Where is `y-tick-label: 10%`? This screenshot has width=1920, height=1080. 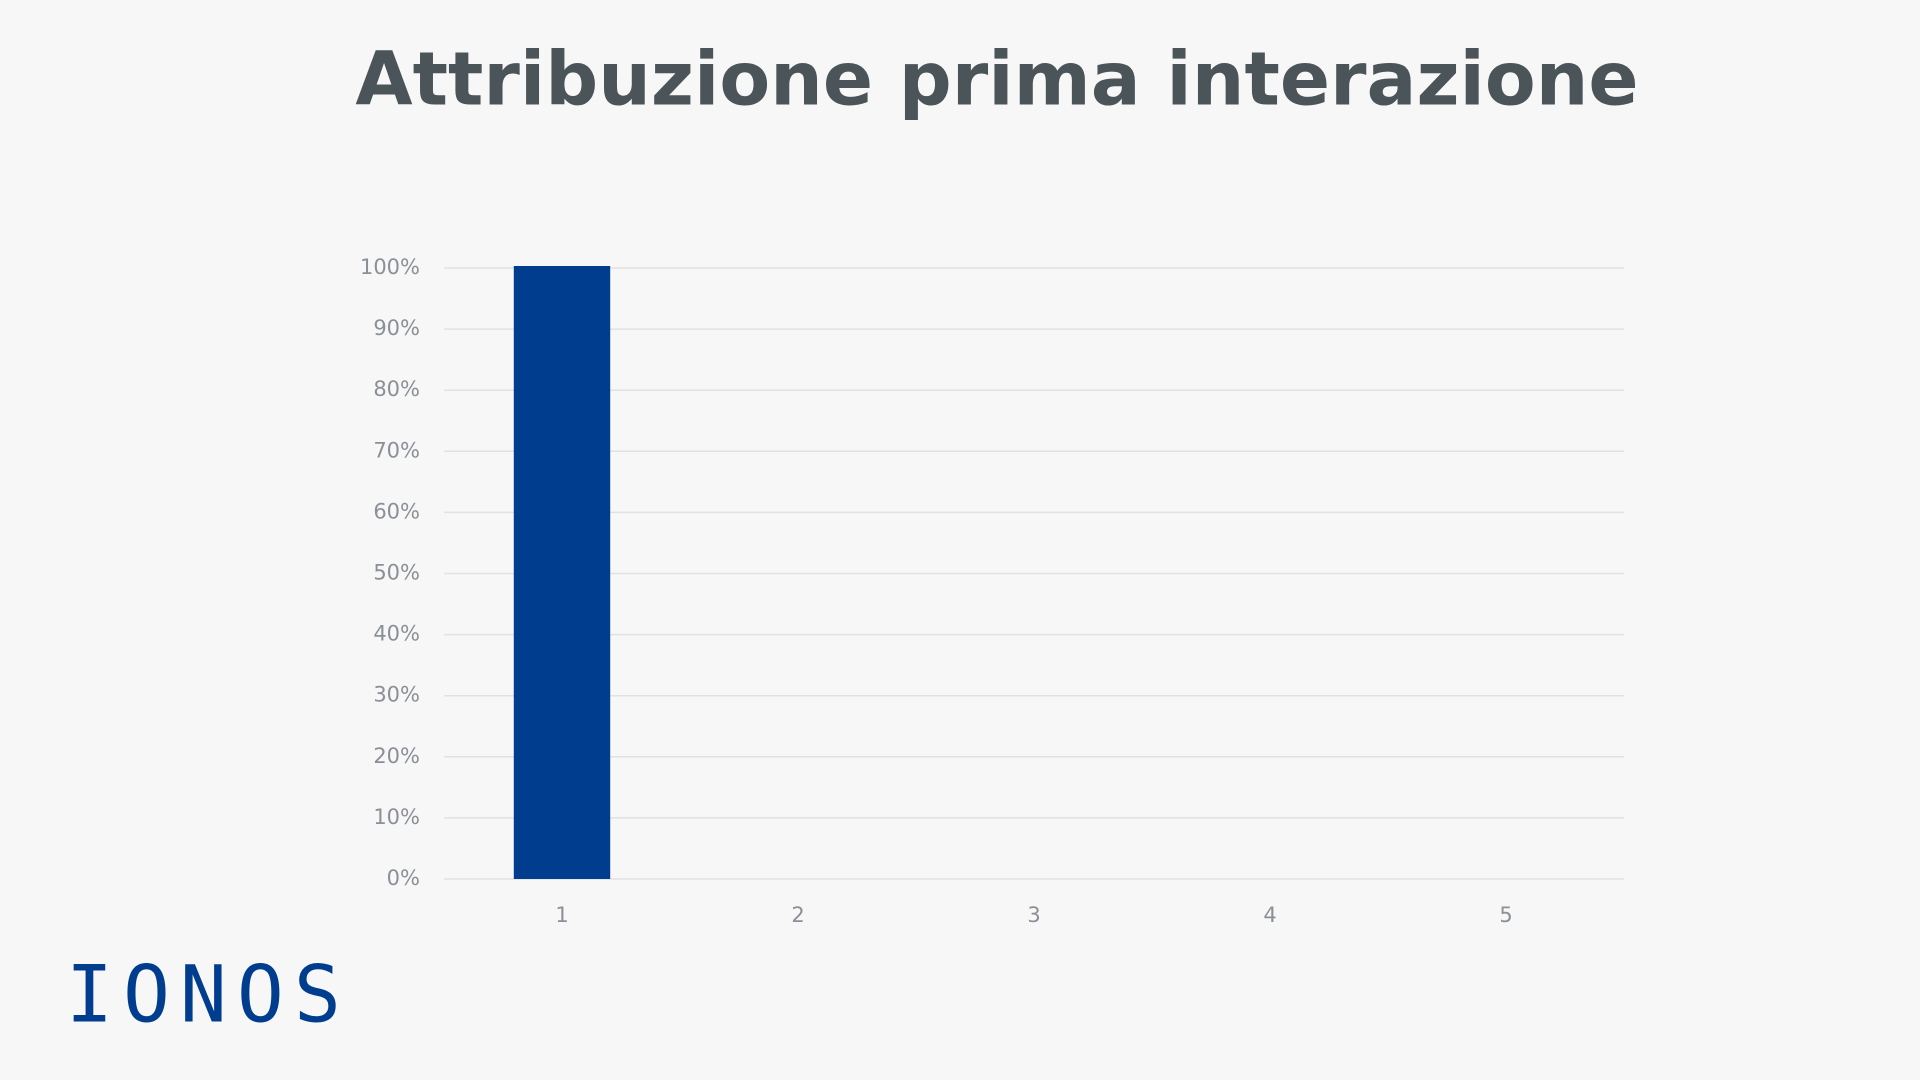
y-tick-label: 10% is located at coordinates (396, 817).